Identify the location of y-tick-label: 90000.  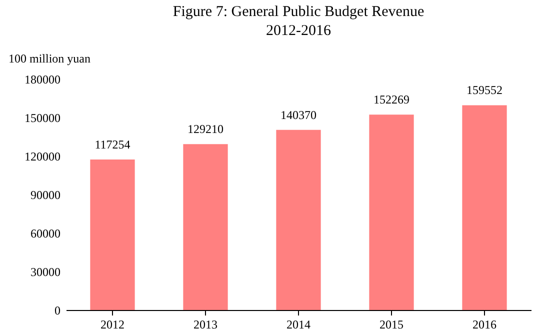
(45, 195).